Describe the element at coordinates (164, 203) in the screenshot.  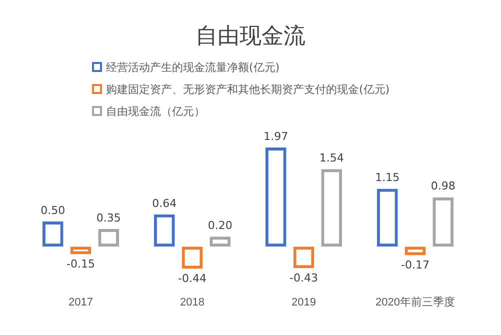
I see `data-label: 0.64` at that location.